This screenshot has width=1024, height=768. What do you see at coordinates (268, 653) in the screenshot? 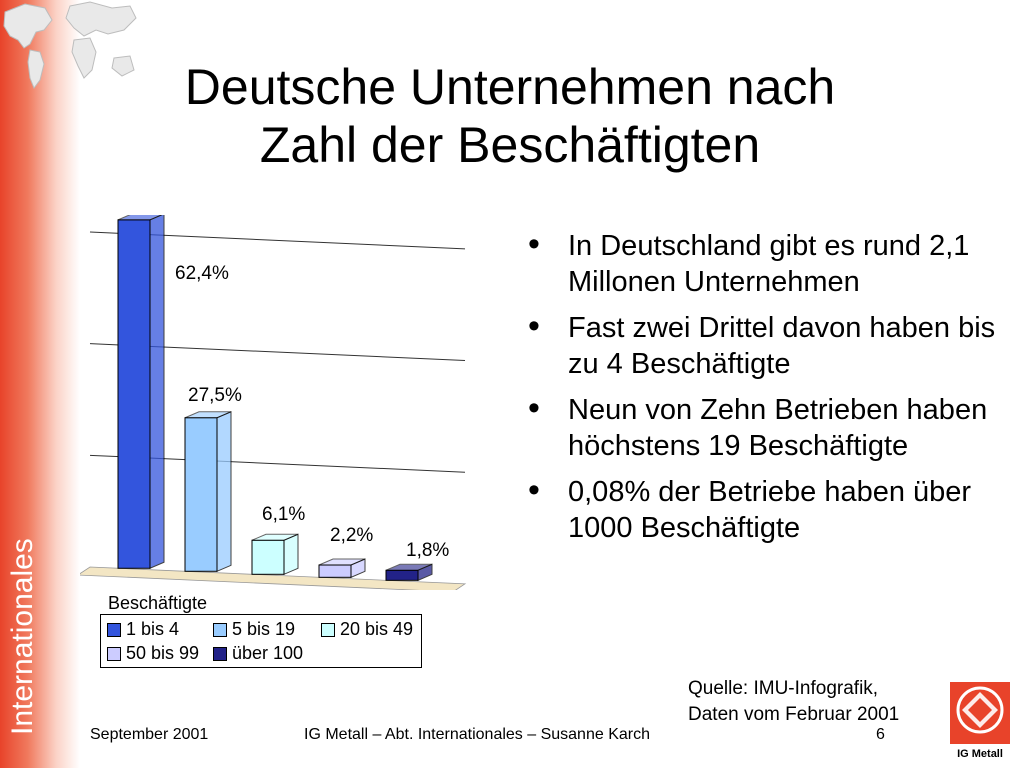
I see `legend-label: über 100` at bounding box center [268, 653].